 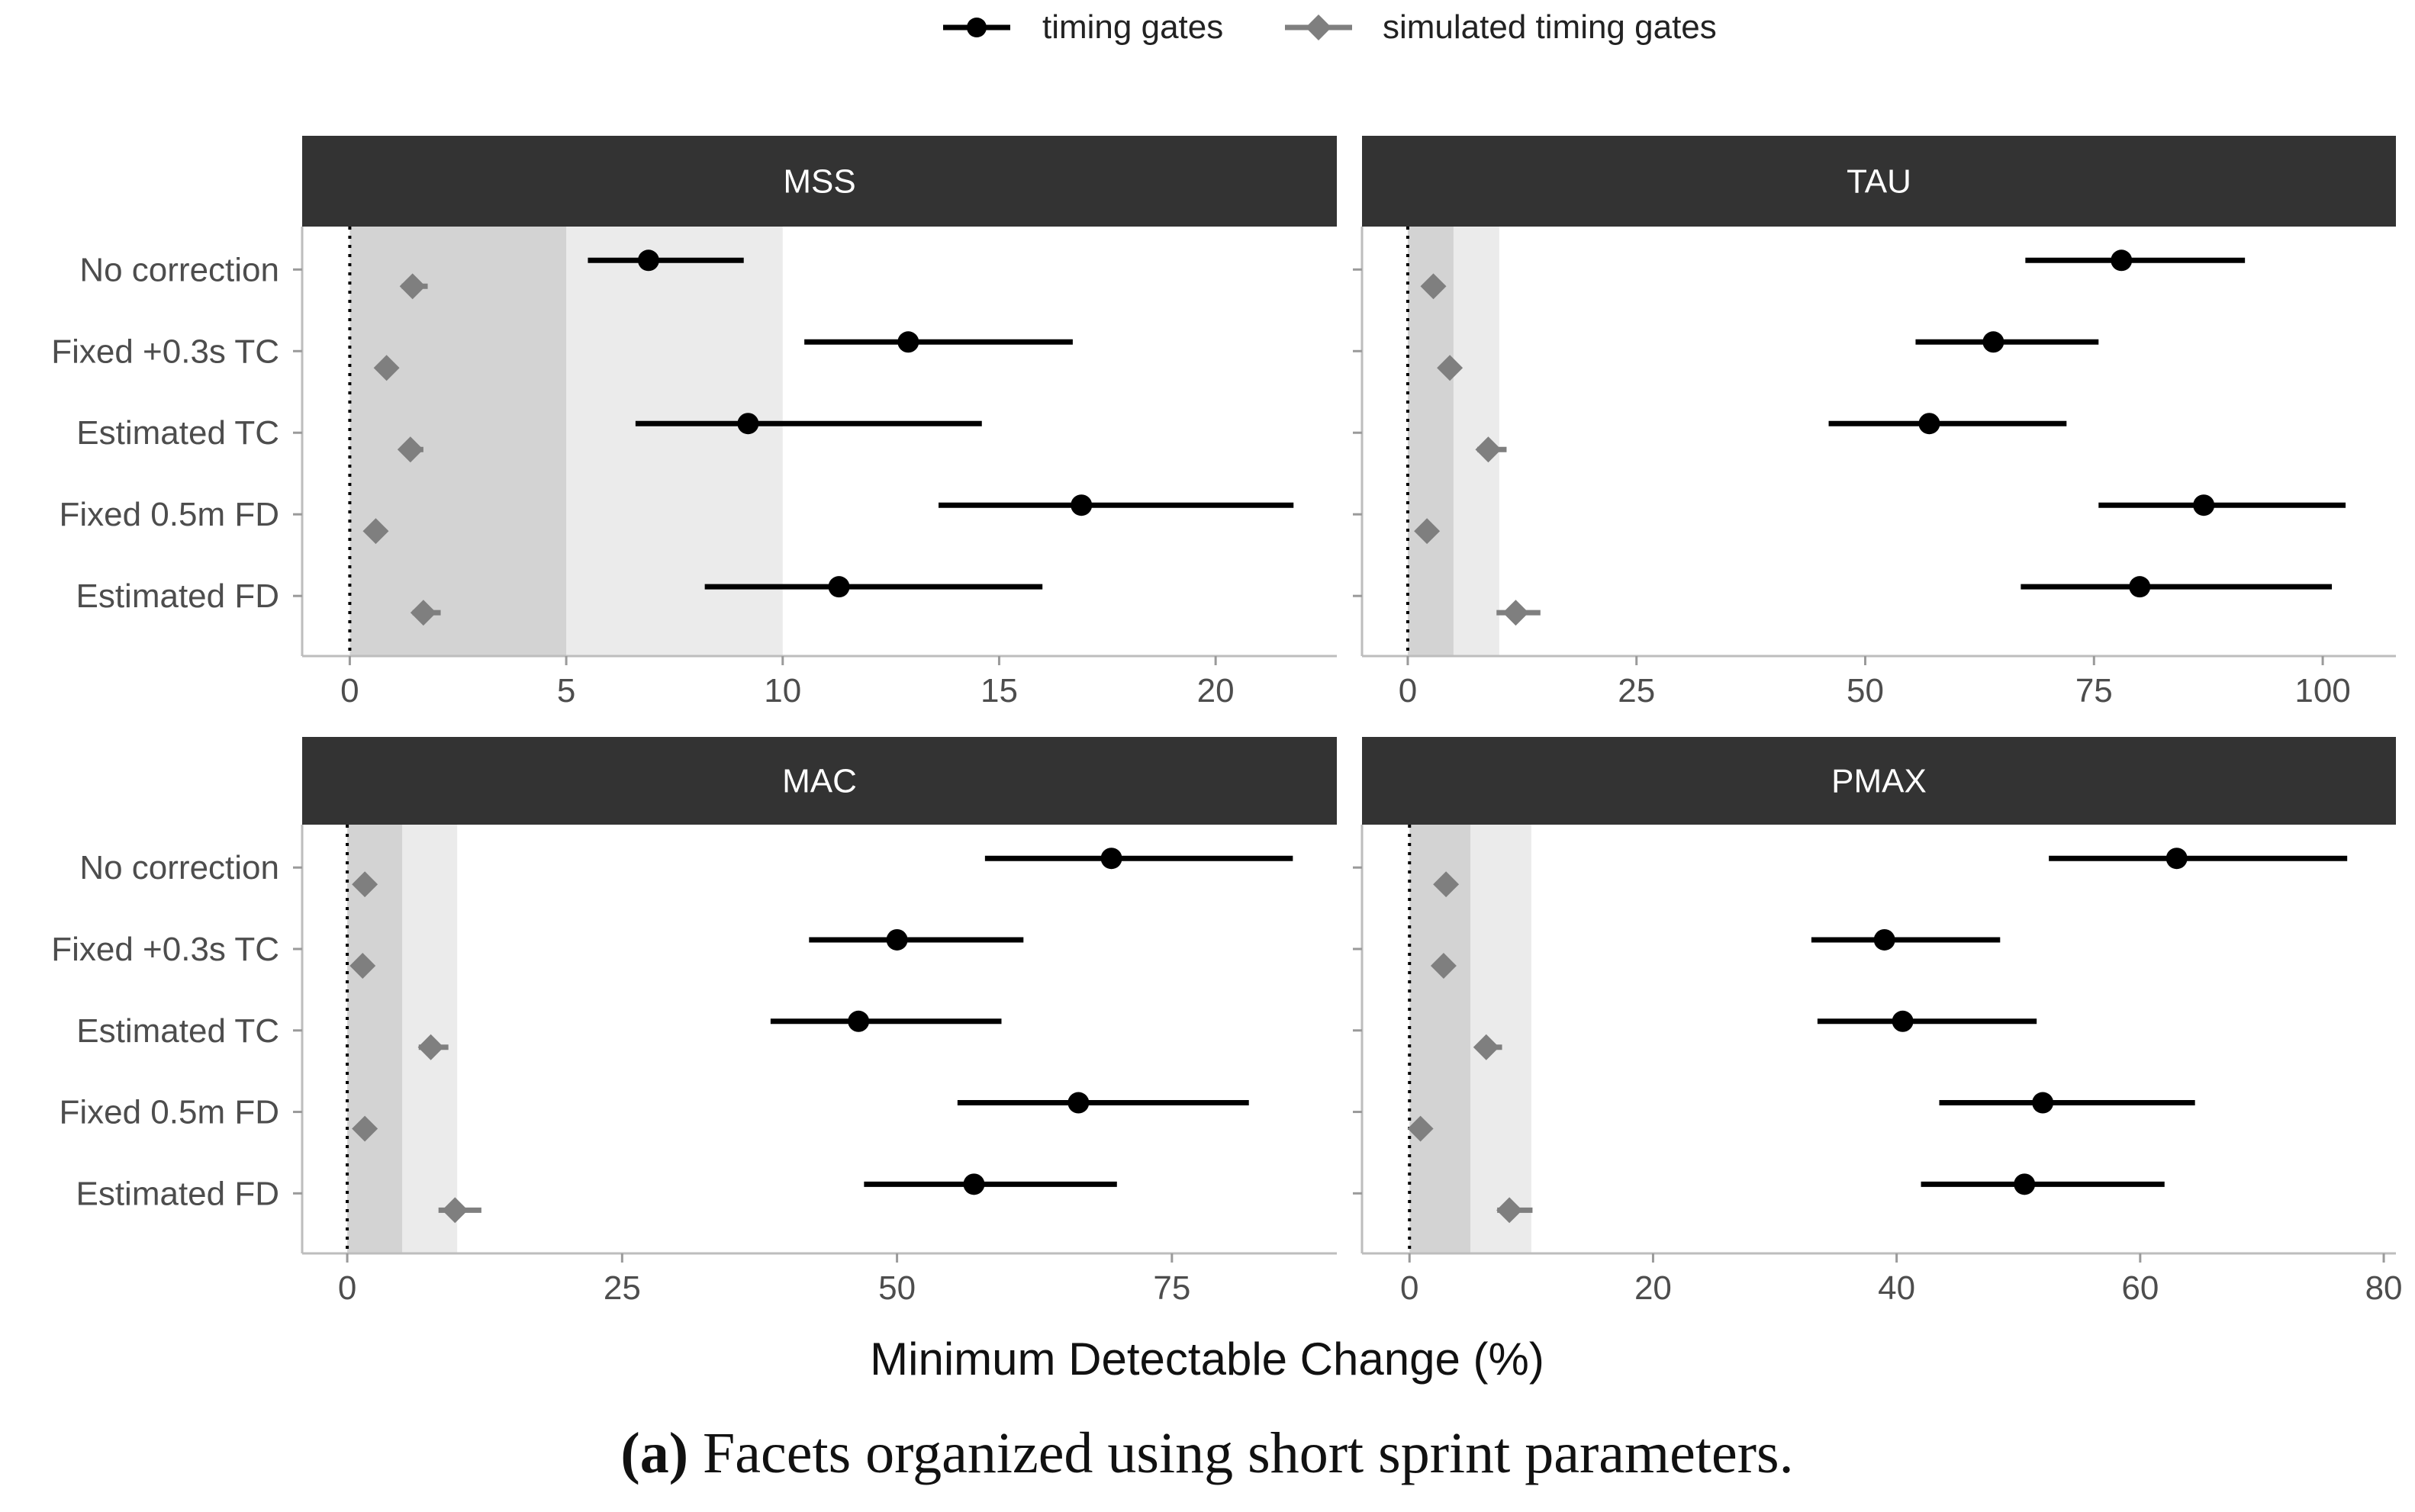 I want to click on x-tick-label-mac-50: 50, so click(x=897, y=1288).